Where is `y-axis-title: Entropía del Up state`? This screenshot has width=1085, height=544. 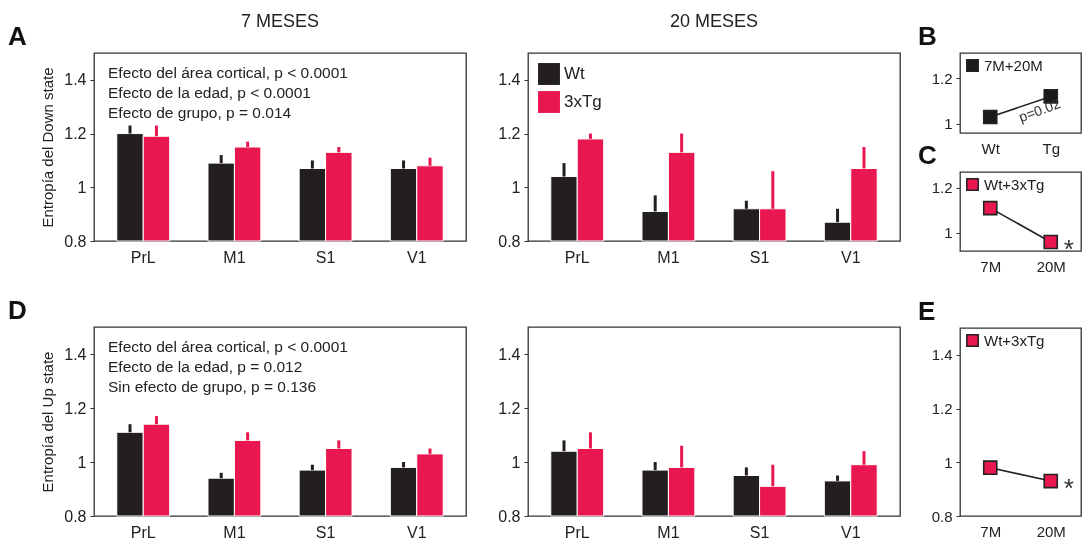
y-axis-title: Entropía del Up state is located at coordinates (48, 422).